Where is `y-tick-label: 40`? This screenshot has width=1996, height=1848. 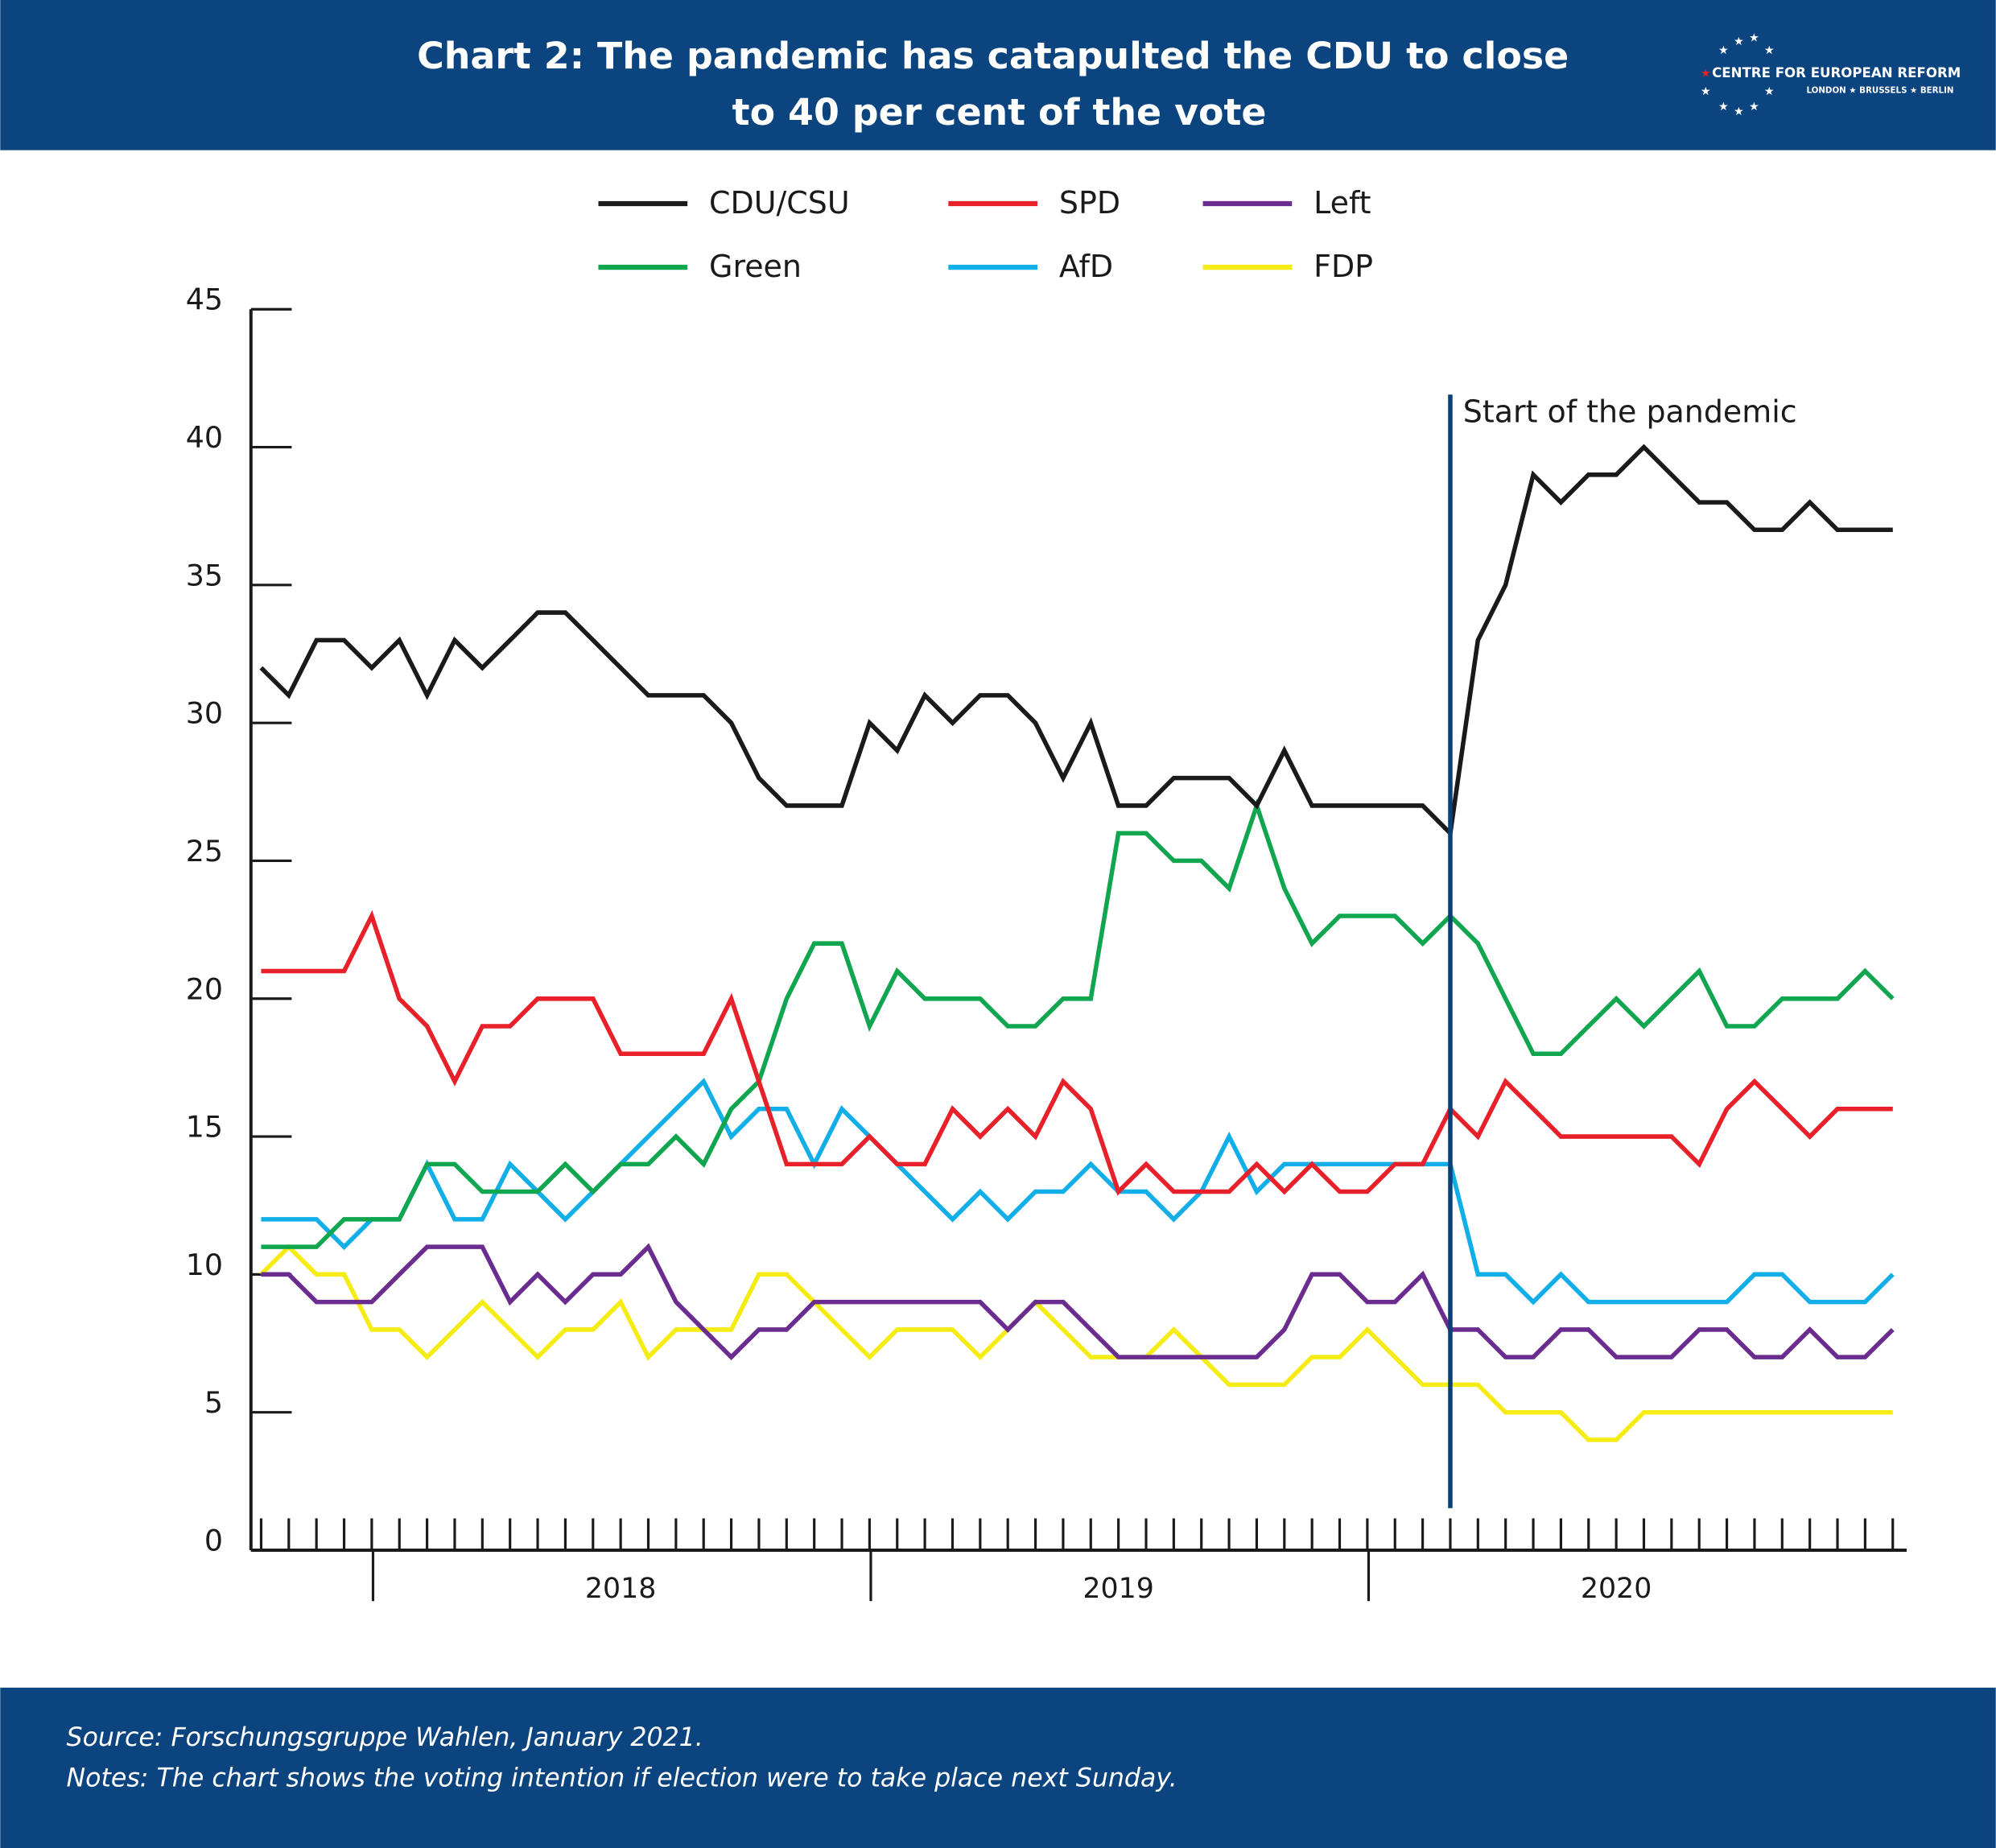 y-tick-label: 40 is located at coordinates (204, 438).